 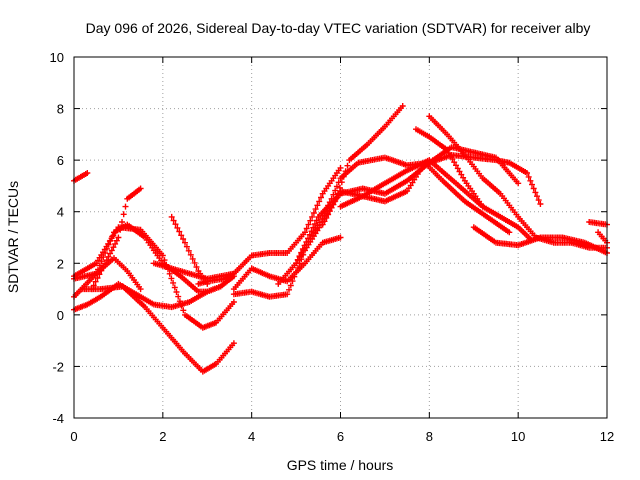 What do you see at coordinates (60, 109) in the screenshot?
I see `y-tick-label: 8` at bounding box center [60, 109].